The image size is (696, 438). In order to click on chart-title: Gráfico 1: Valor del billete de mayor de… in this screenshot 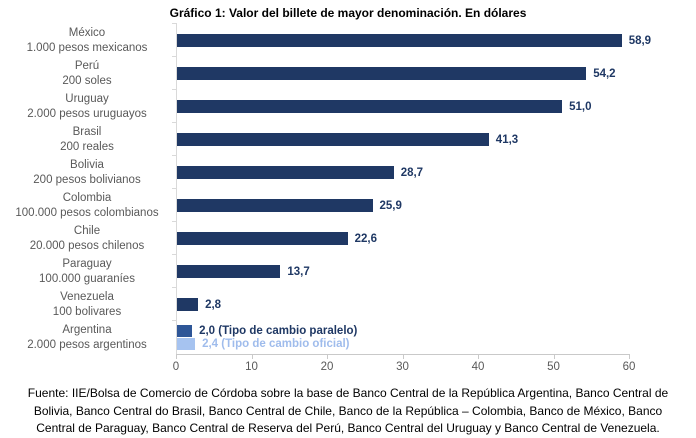, I will do `click(348, 13)`.